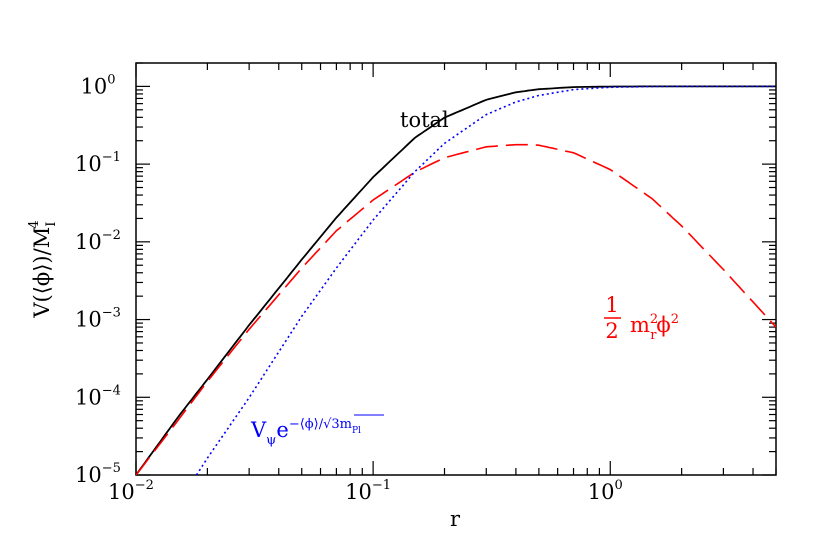 This screenshot has width=817, height=545. Describe the element at coordinates (111, 313) in the screenshot. I see `y-tick-label-exp: −3` at that location.